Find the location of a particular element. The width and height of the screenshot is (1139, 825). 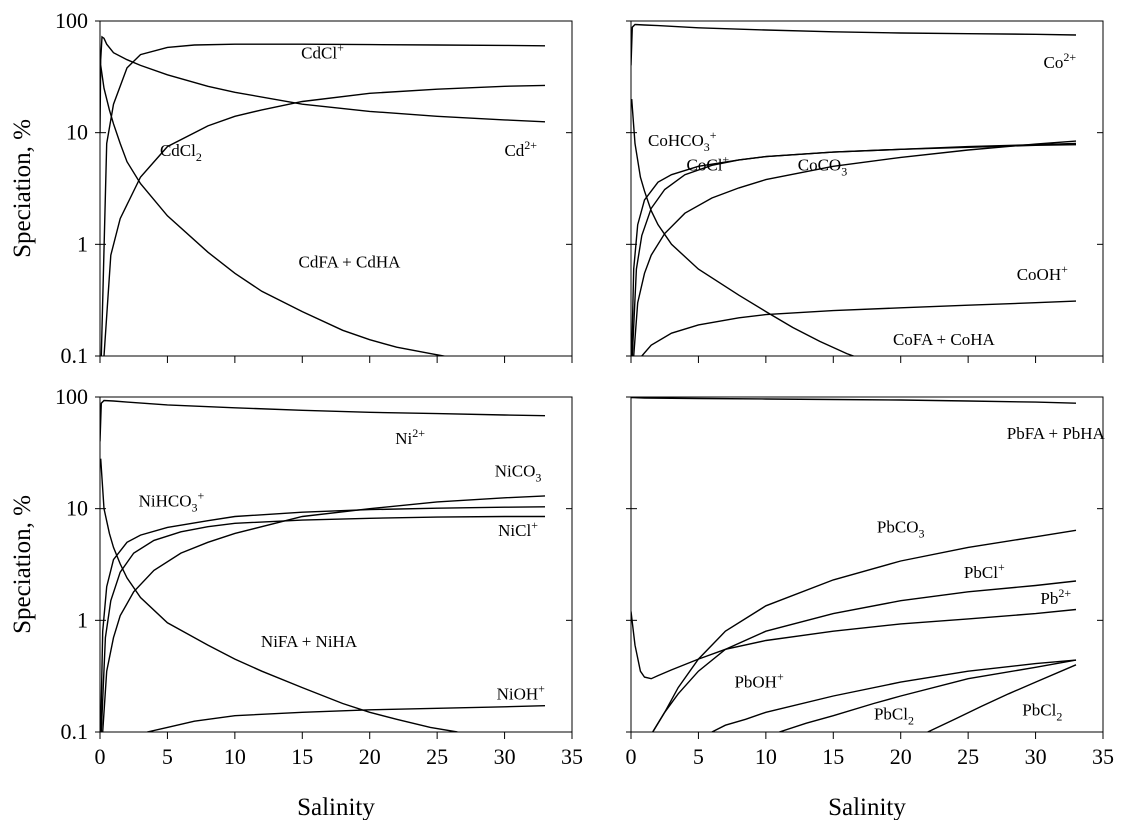

panel-top-right-series-cofa-coha is located at coordinates (743, 227).